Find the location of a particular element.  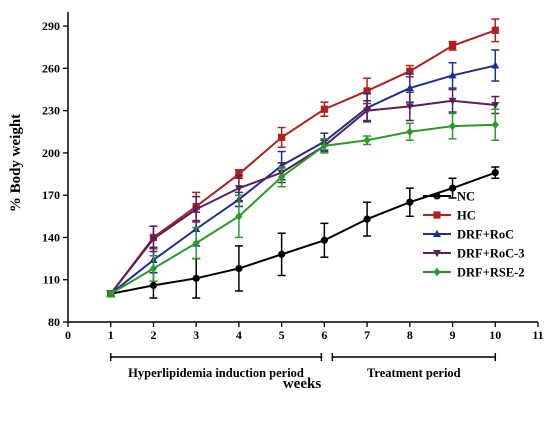

x-axis-title: weeks is located at coordinates (302, 384).